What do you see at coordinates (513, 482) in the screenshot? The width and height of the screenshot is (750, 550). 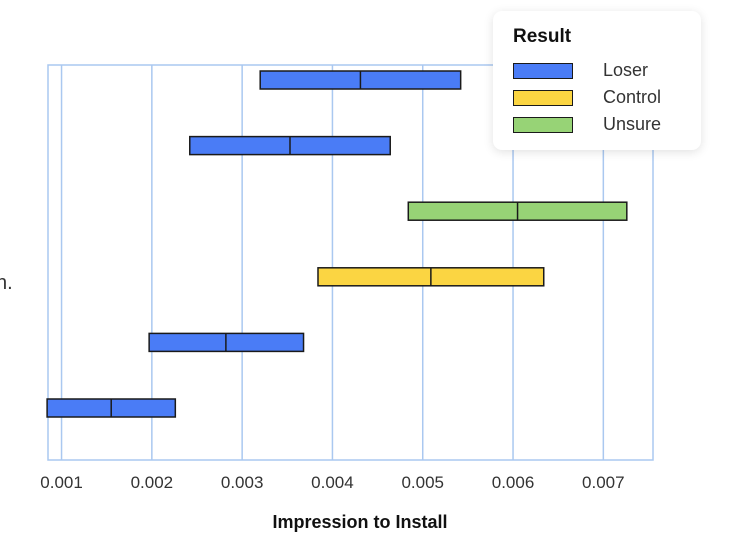 I see `x-tick-label: 0.006` at bounding box center [513, 482].